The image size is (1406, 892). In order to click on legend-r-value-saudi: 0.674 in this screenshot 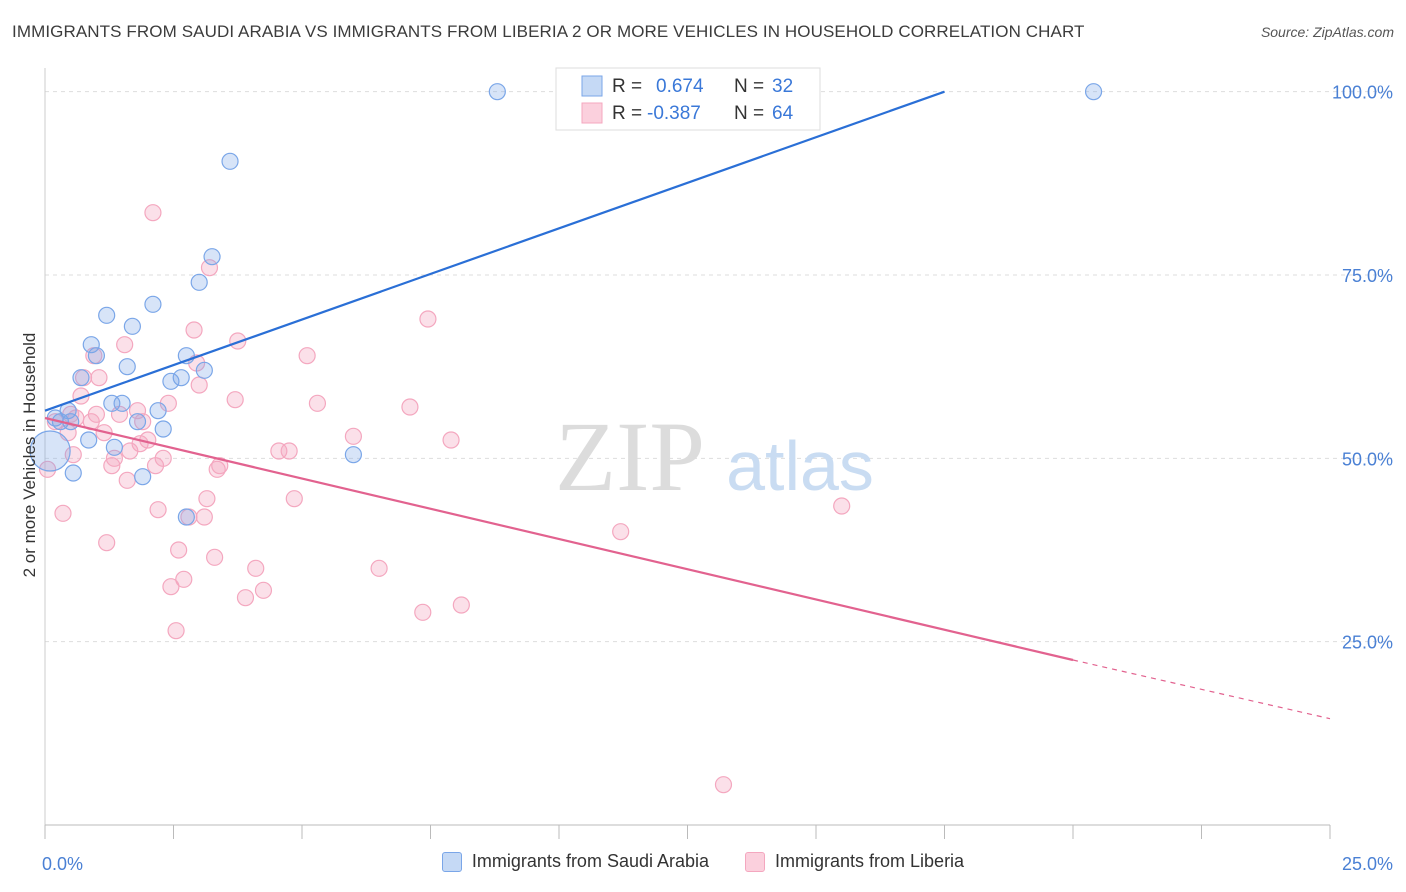, I will do `click(680, 86)`.